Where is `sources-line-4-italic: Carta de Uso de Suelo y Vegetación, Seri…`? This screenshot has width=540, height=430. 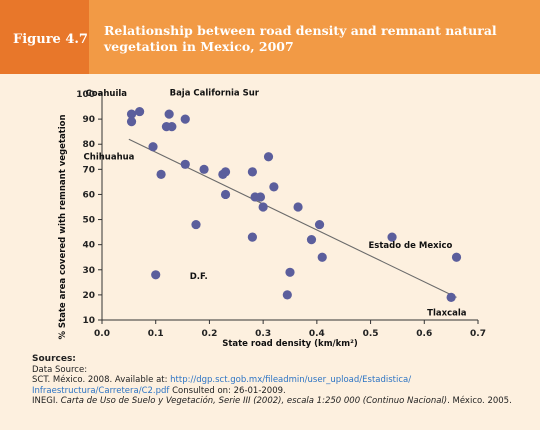 sources-line-4-italic: Carta de Uso de Suelo y Vegetación, Seri… is located at coordinates (254, 401).